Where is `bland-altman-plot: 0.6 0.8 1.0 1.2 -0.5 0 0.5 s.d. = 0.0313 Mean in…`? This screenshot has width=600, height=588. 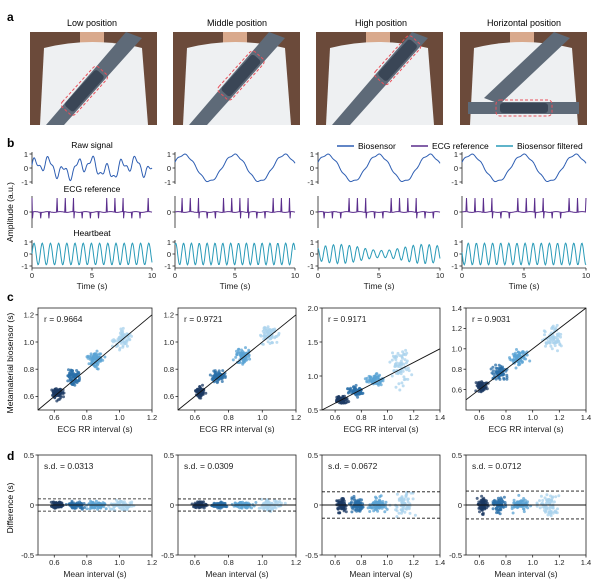 bland-altman-plot: 0.6 0.8 1.0 1.2 -0.5 0 0.5 s.d. = 0.0313 Mean in… is located at coordinates (89, 515).